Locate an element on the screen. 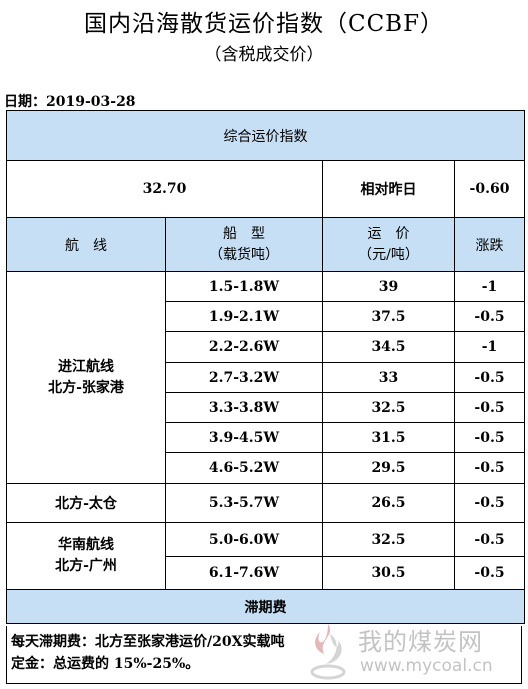  ship-type-cell: 5.3-5.7W is located at coordinates (244, 503).